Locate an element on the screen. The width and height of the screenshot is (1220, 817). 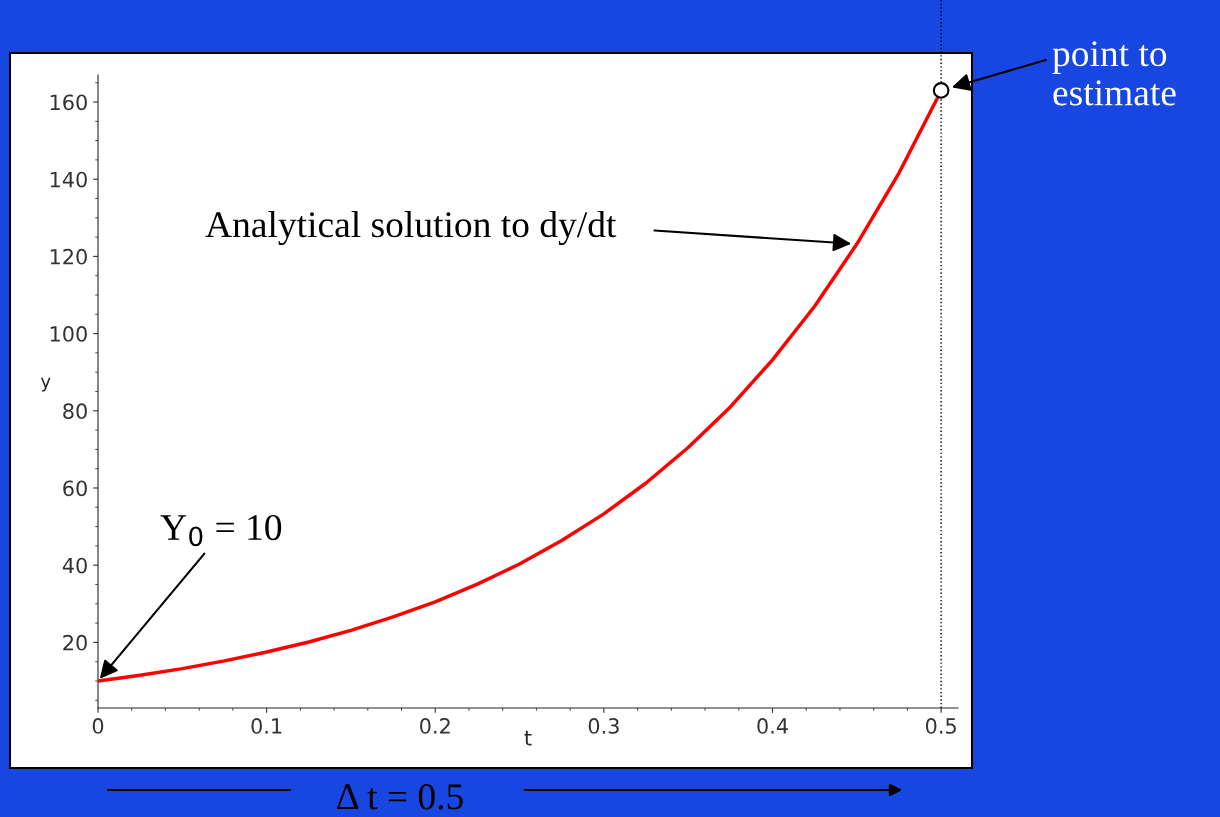
y-tick-label: 20 is located at coordinates (75, 642).